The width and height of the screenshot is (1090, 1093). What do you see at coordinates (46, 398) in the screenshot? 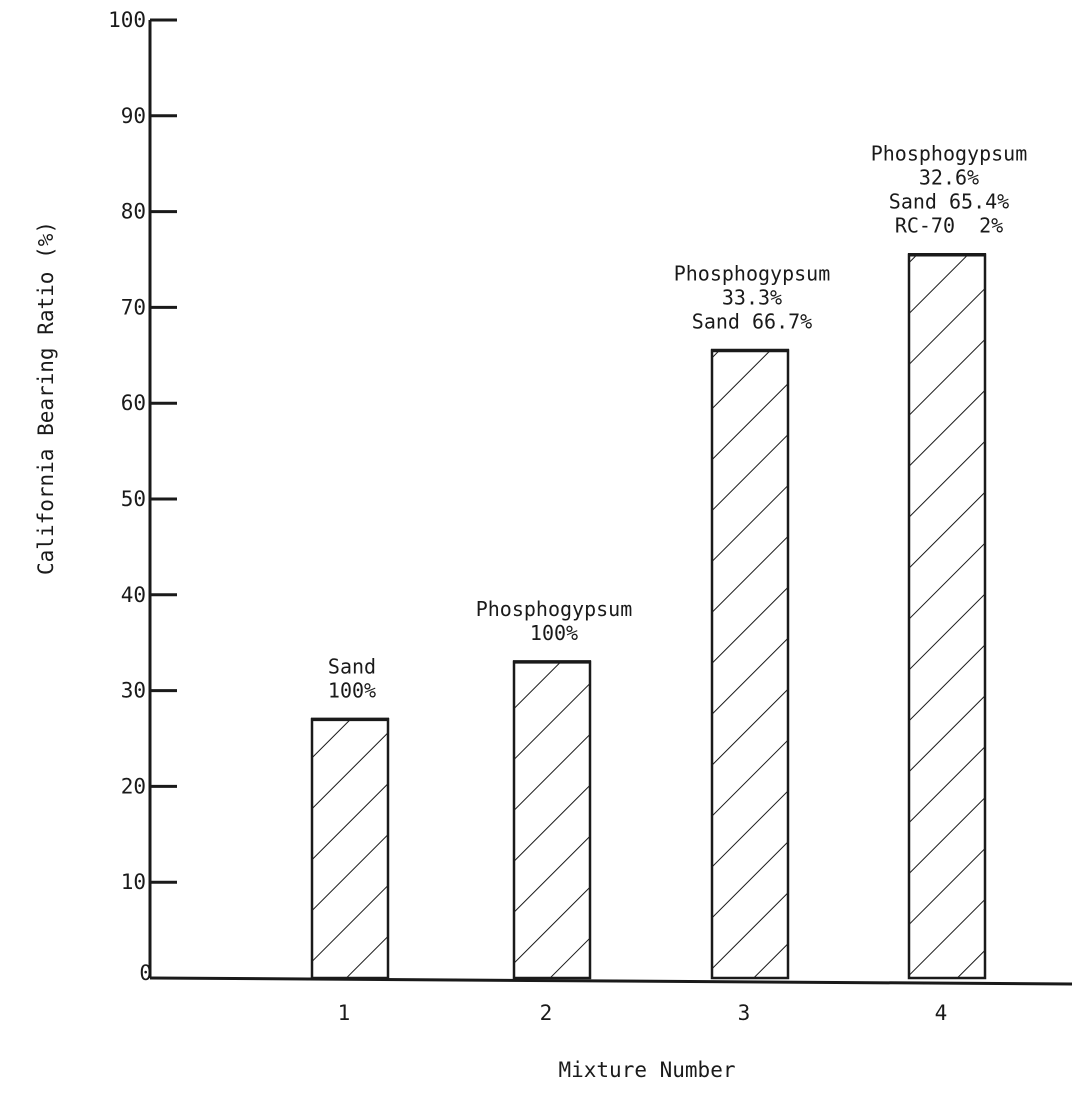
I see `y-axis-title: California Bearing Ratio (%)` at bounding box center [46, 398].